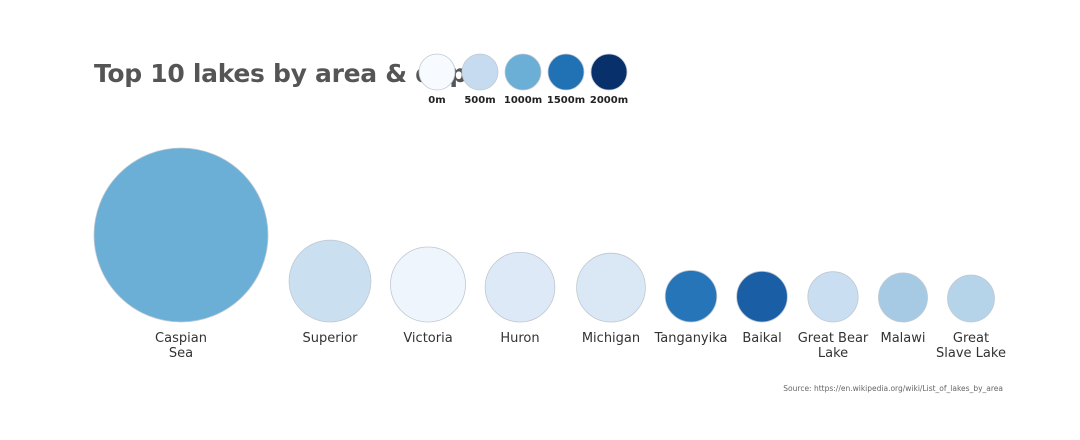 The height and width of the screenshot is (440, 1080). What do you see at coordinates (833, 297) in the screenshot?
I see `bubble-great-bear-lake` at bounding box center [833, 297].